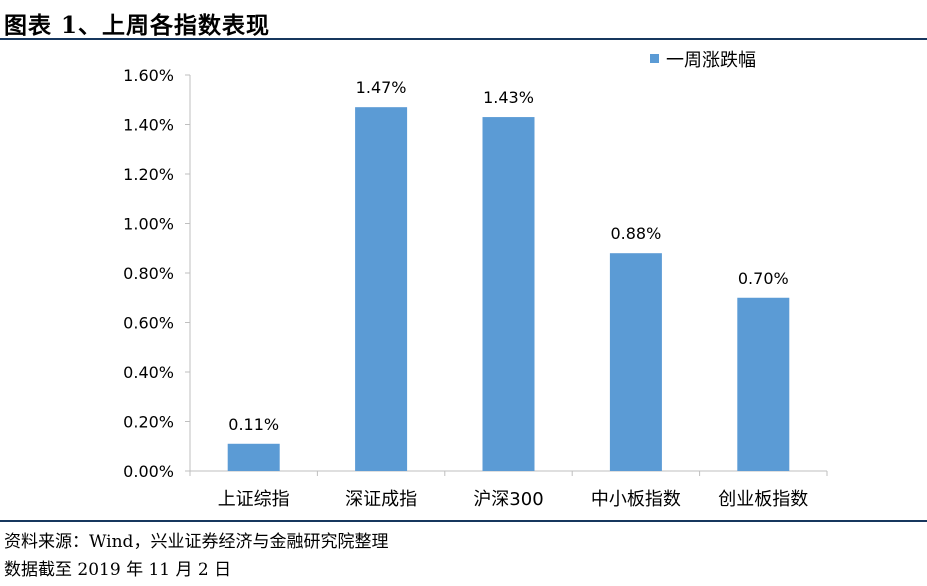  I want to click on data-label: 1.43%, so click(508, 97).